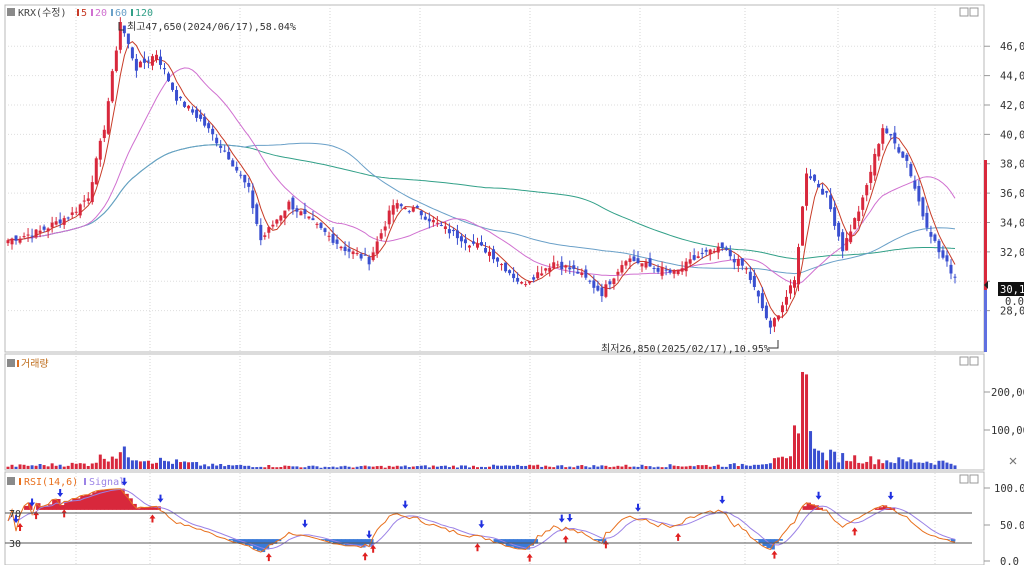 This screenshot has width=1024, height=569. Describe the element at coordinates (11, 12) in the screenshot. I see `panel-menu-icon` at that location.